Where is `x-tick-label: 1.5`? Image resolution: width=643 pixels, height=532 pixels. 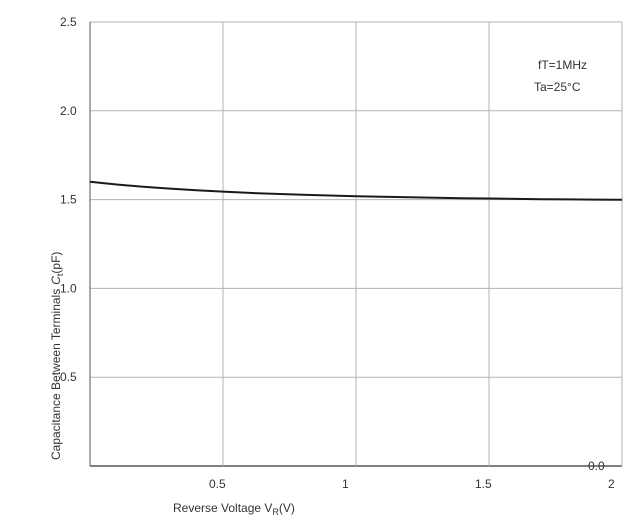 x-tick-label: 1.5 is located at coordinates (483, 484).